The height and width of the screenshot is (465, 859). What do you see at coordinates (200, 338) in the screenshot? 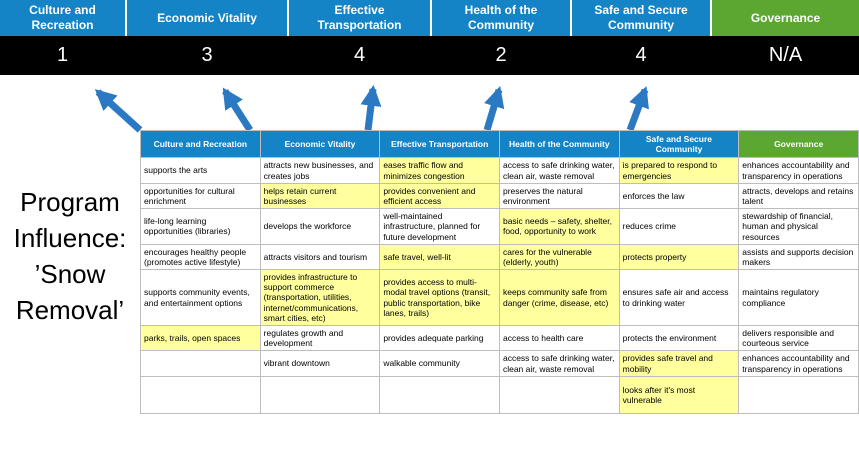
I see `matrix-cell: parks, trails, open spaces` at bounding box center [200, 338].